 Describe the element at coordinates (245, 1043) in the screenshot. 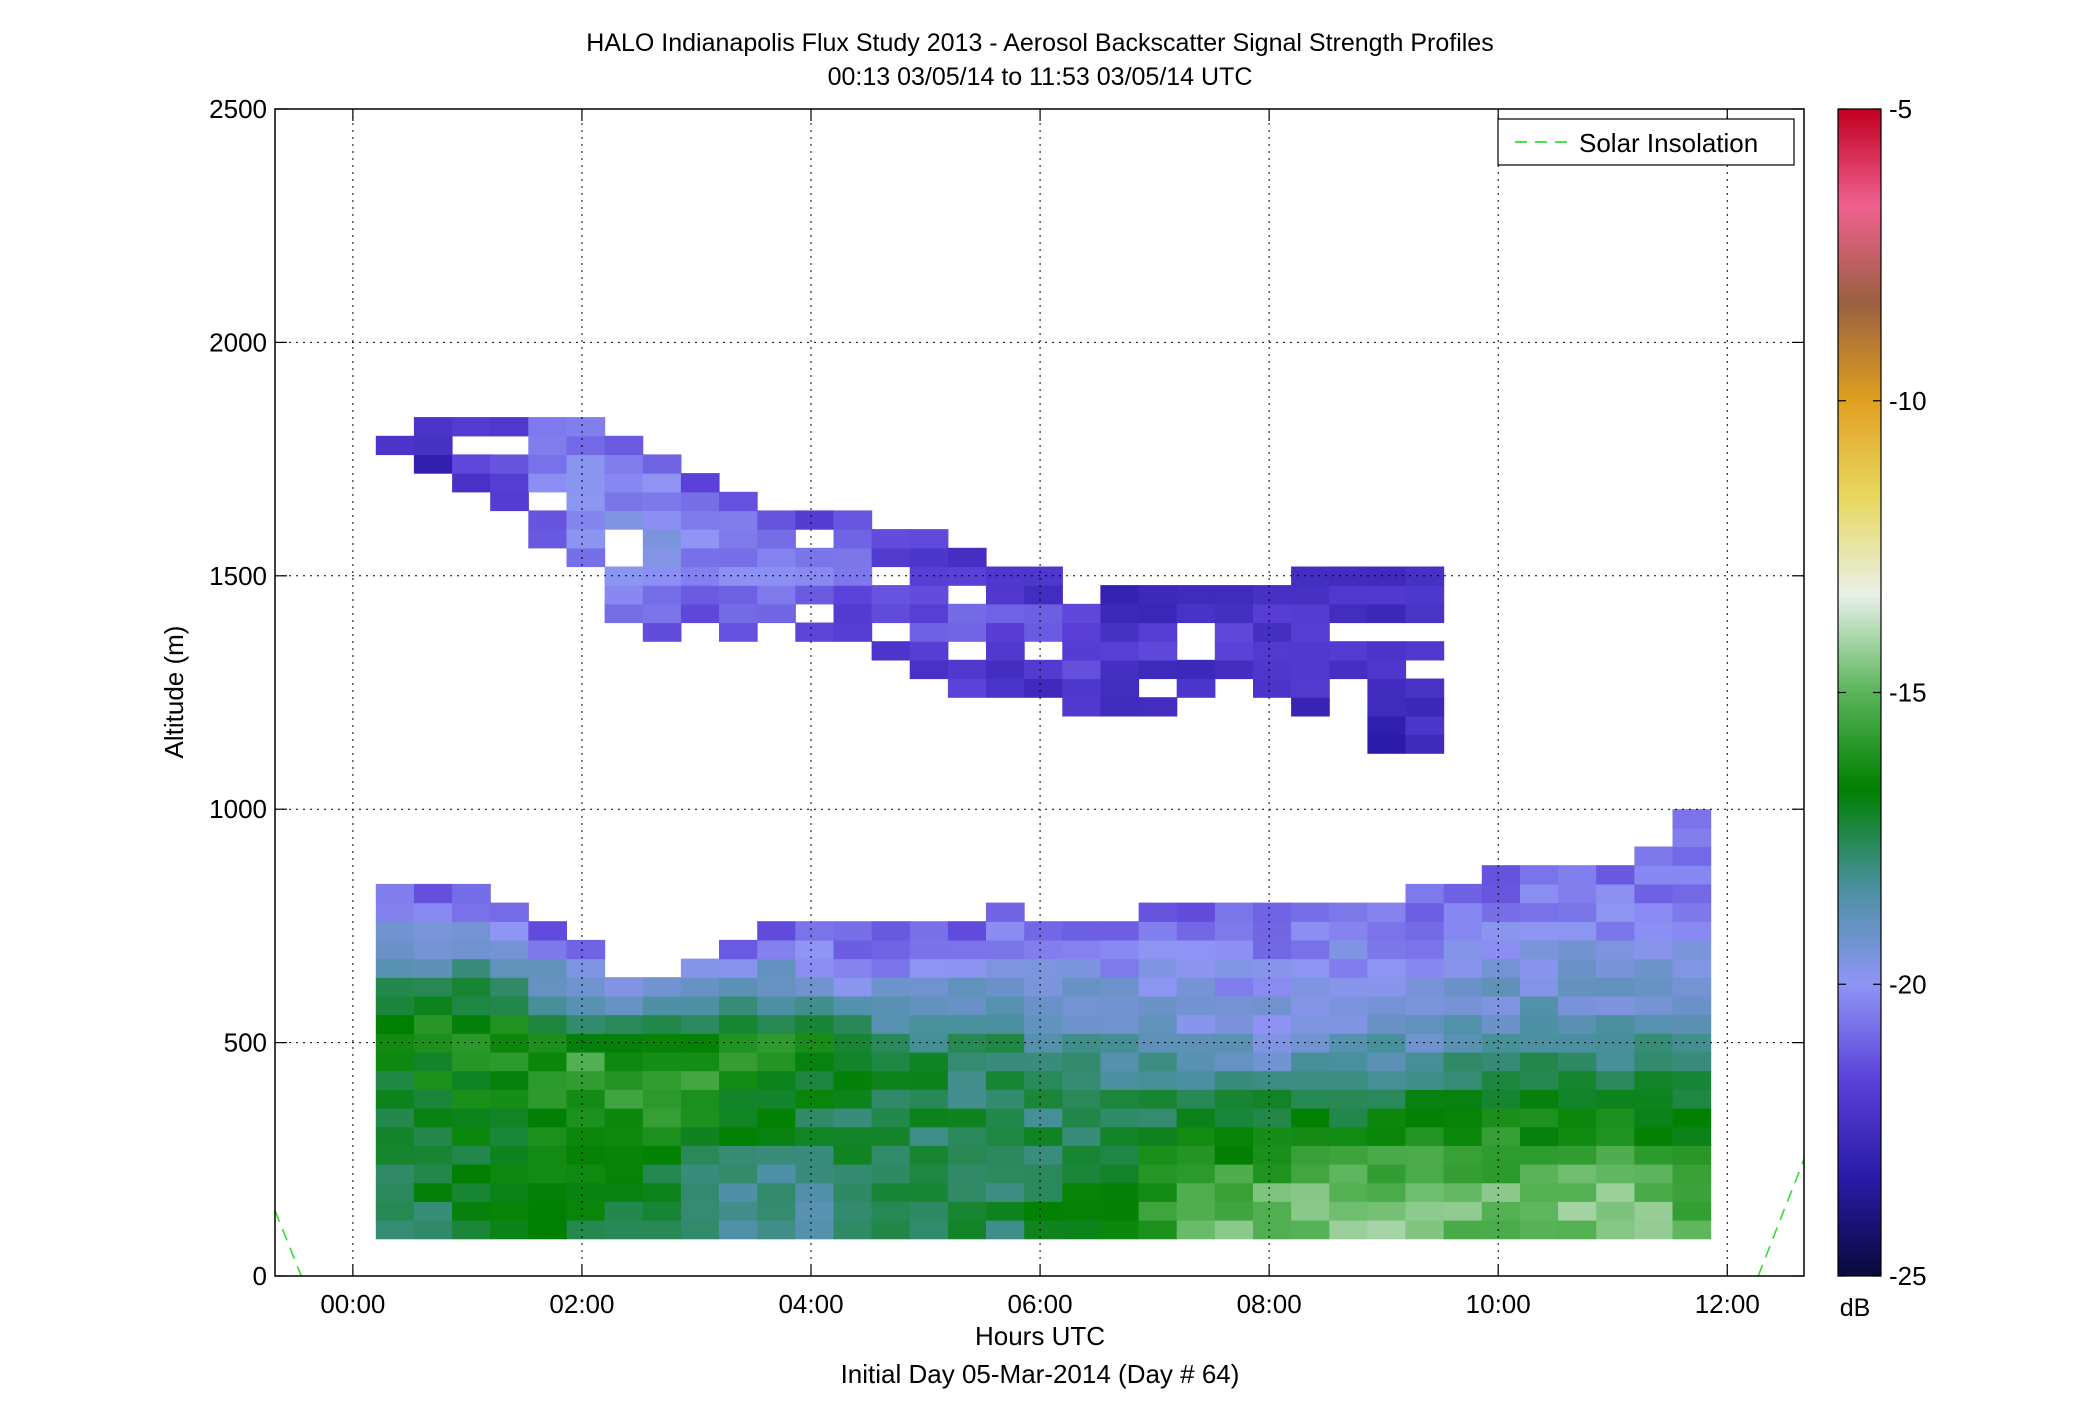

I see `y-tick-label: 500` at that location.